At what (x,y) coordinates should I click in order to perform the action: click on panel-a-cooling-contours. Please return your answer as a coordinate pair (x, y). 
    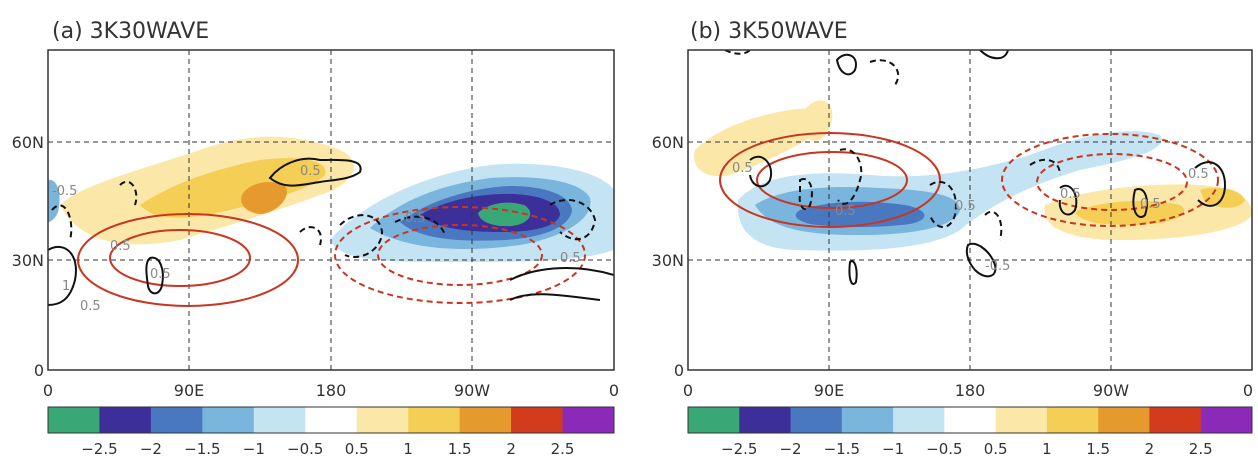
    Looking at the image, I should click on (460, 255).